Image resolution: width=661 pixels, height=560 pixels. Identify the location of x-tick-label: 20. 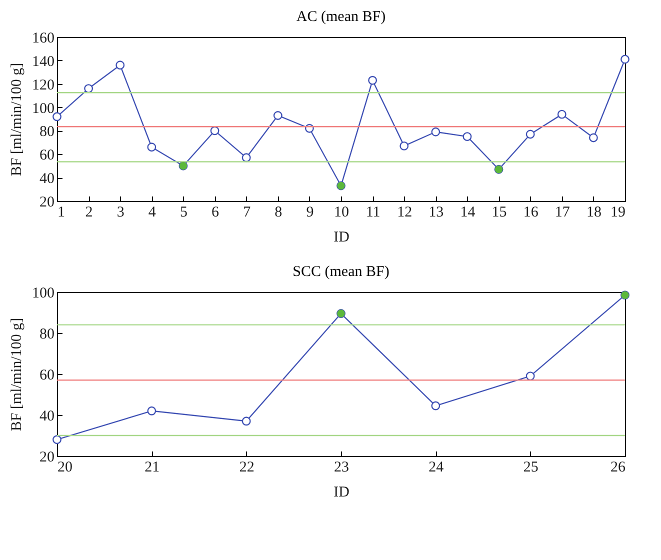
(65, 468).